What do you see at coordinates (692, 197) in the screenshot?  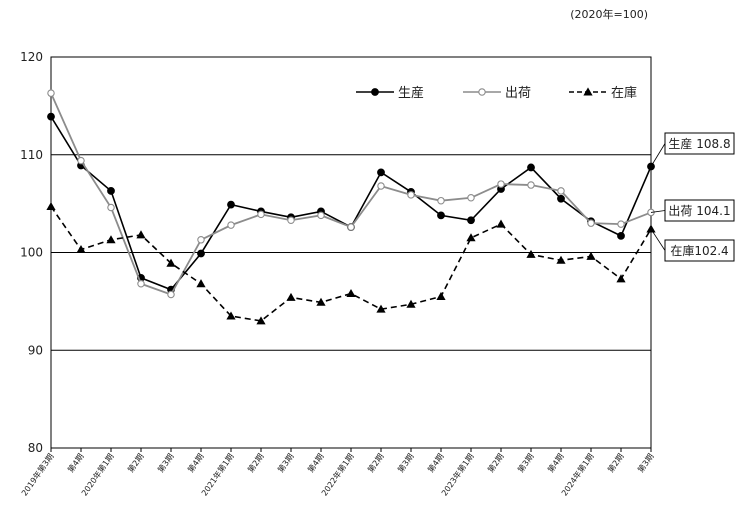 I see `end-value-callouts: 生産 108.8 出荷 104.1 在庫102.4` at bounding box center [692, 197].